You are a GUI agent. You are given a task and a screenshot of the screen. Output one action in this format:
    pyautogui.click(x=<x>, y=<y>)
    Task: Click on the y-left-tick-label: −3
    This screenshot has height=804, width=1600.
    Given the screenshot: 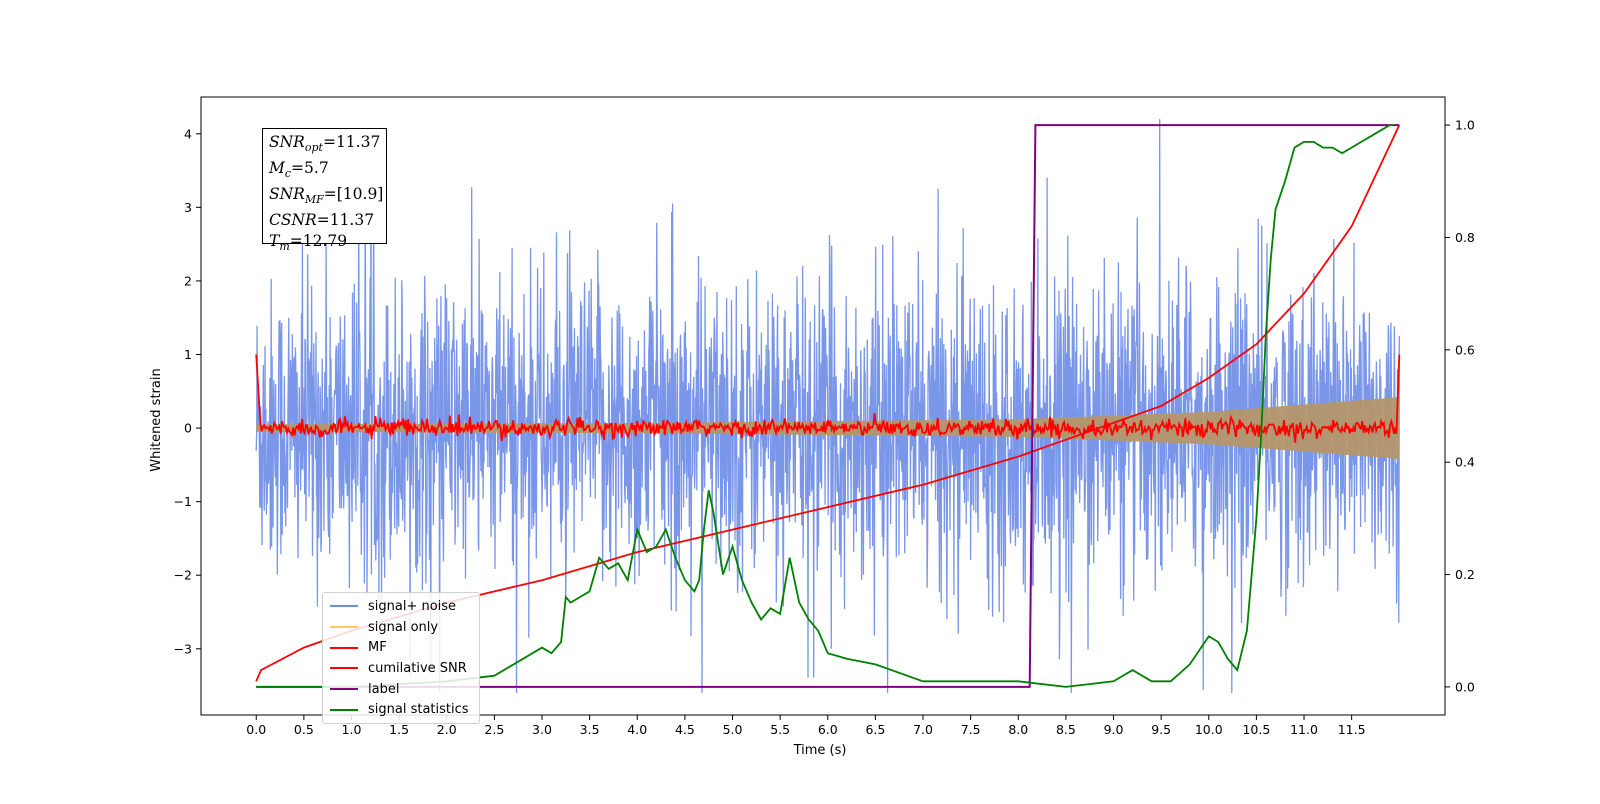 What is the action you would take?
    pyautogui.click(x=183, y=648)
    